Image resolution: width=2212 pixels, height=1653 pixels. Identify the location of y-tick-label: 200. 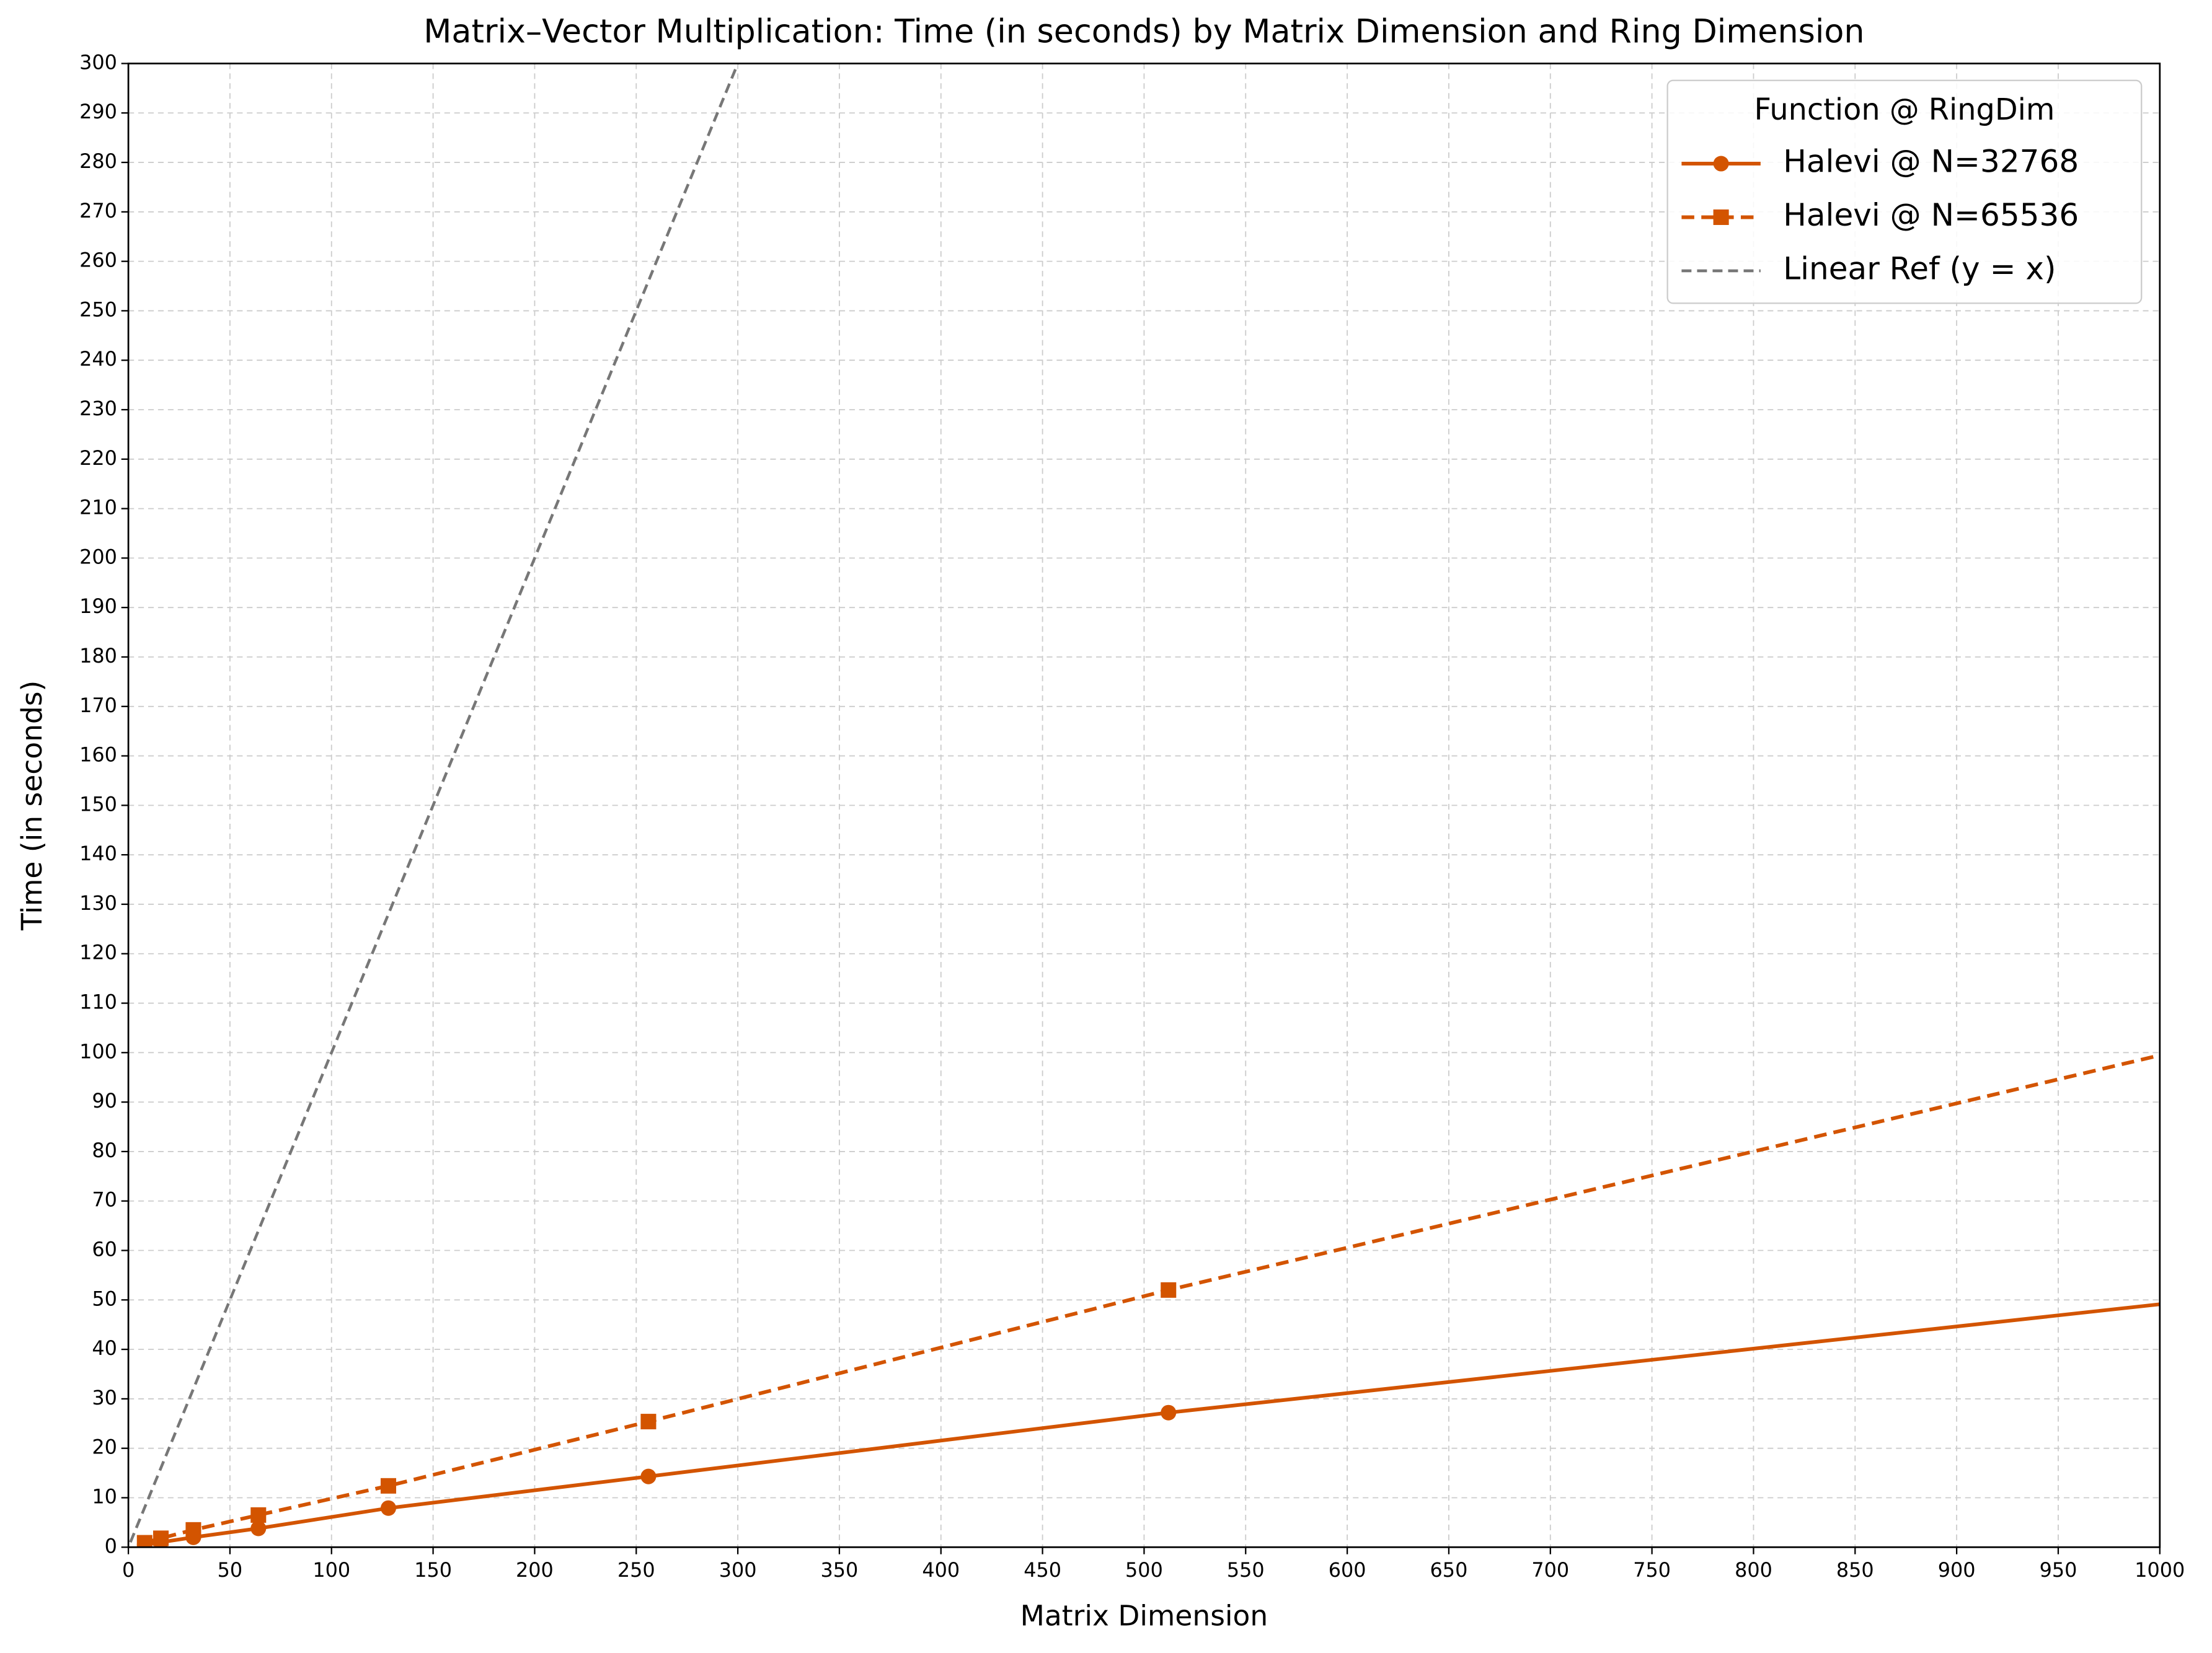
(98, 556).